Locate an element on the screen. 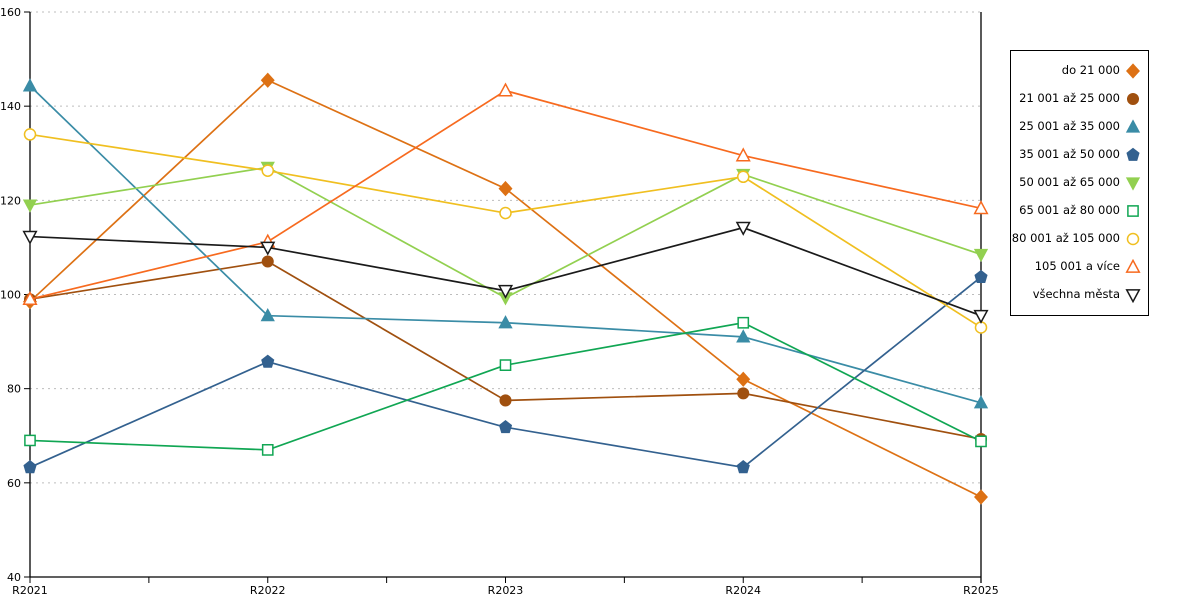  x-tick-label: R2022 is located at coordinates (268, 590).